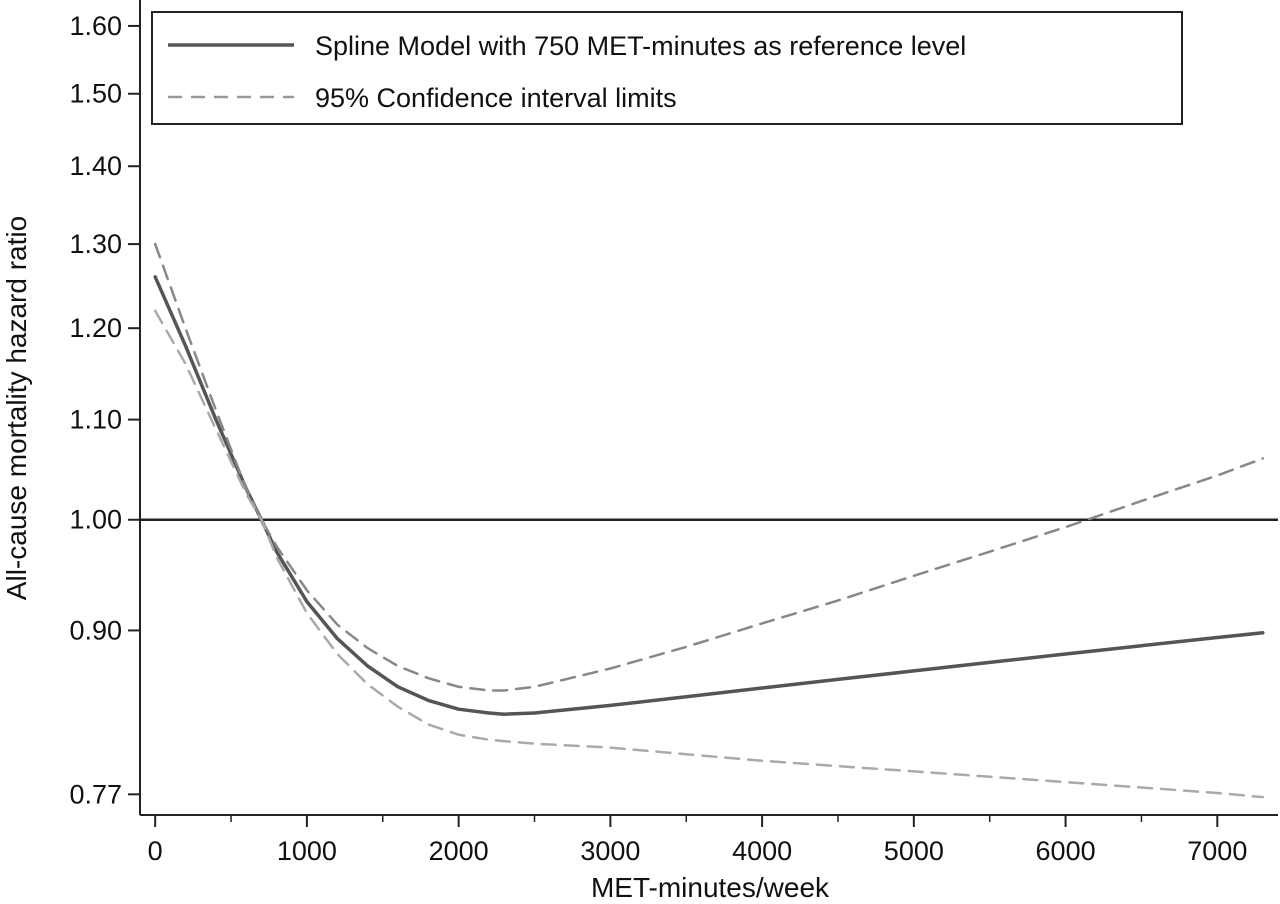 Image resolution: width=1280 pixels, height=904 pixels. I want to click on y-tick-label: 1.40, so click(95, 166).